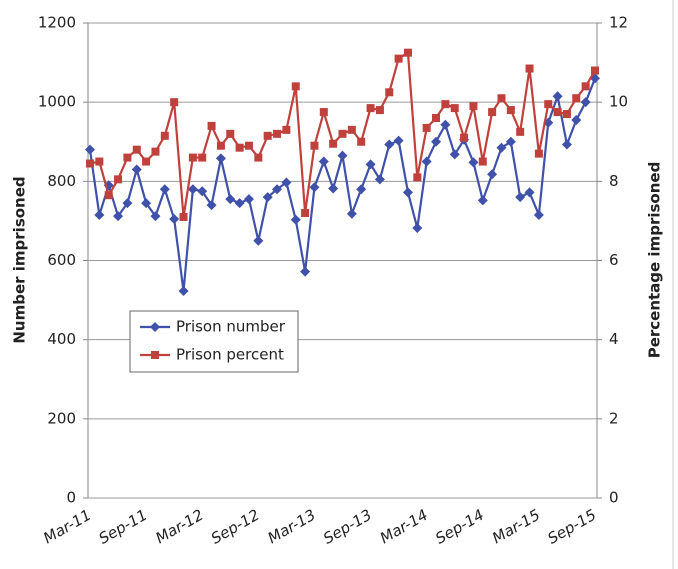 Image resolution: width=678 pixels, height=569 pixels. What do you see at coordinates (214, 341) in the screenshot?
I see `legend-box` at bounding box center [214, 341].